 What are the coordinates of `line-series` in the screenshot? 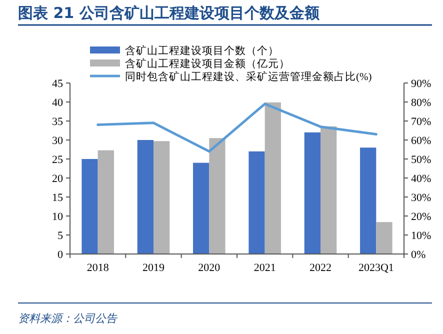 It's located at (237, 127).